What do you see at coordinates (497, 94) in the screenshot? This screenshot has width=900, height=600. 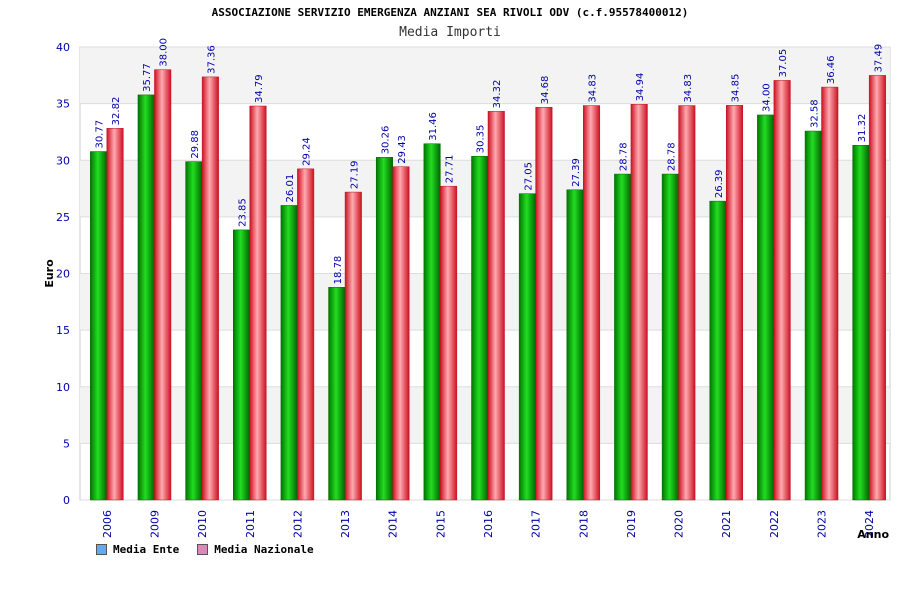 I see `data-label: 34.32` at bounding box center [497, 94].